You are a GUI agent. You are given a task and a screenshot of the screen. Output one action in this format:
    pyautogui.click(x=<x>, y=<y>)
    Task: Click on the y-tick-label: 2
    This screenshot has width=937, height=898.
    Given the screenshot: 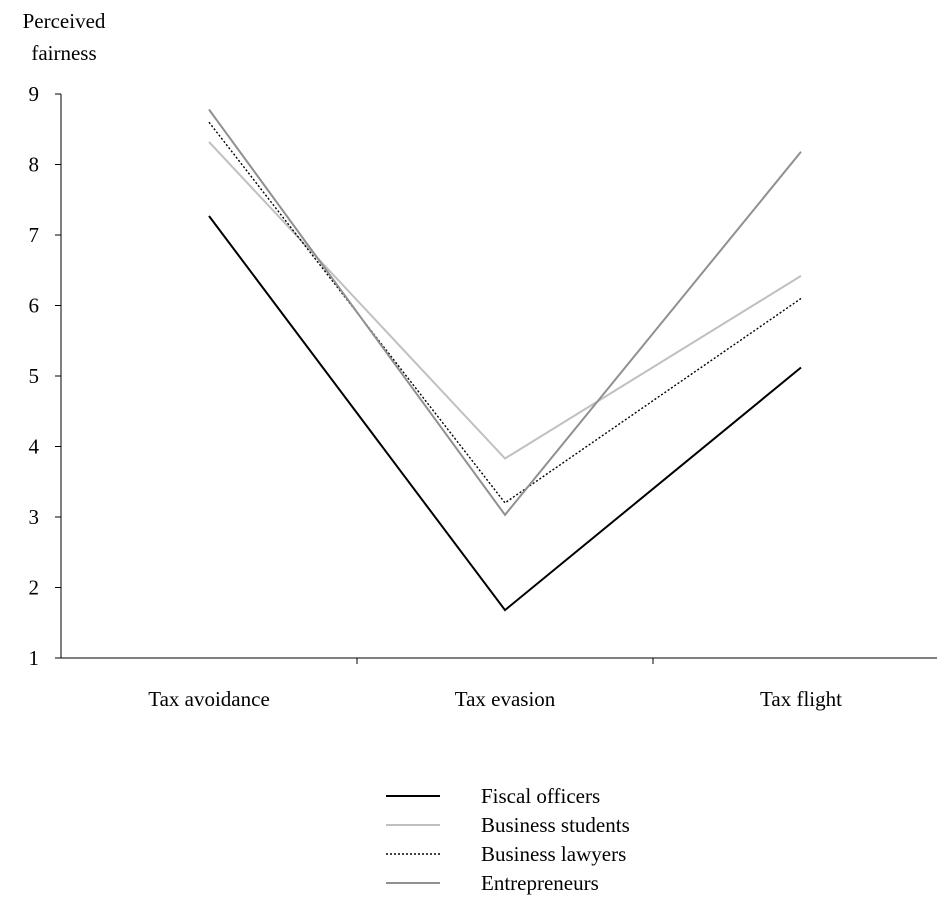 What is the action you would take?
    pyautogui.click(x=34, y=588)
    